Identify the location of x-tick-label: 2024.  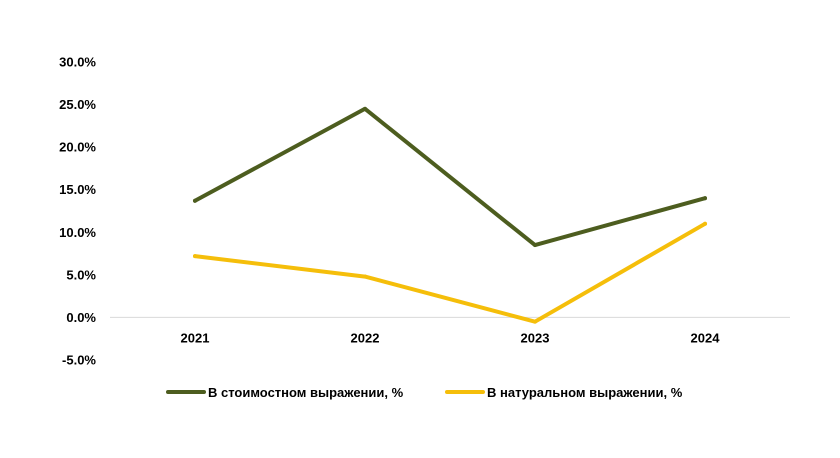
(706, 337).